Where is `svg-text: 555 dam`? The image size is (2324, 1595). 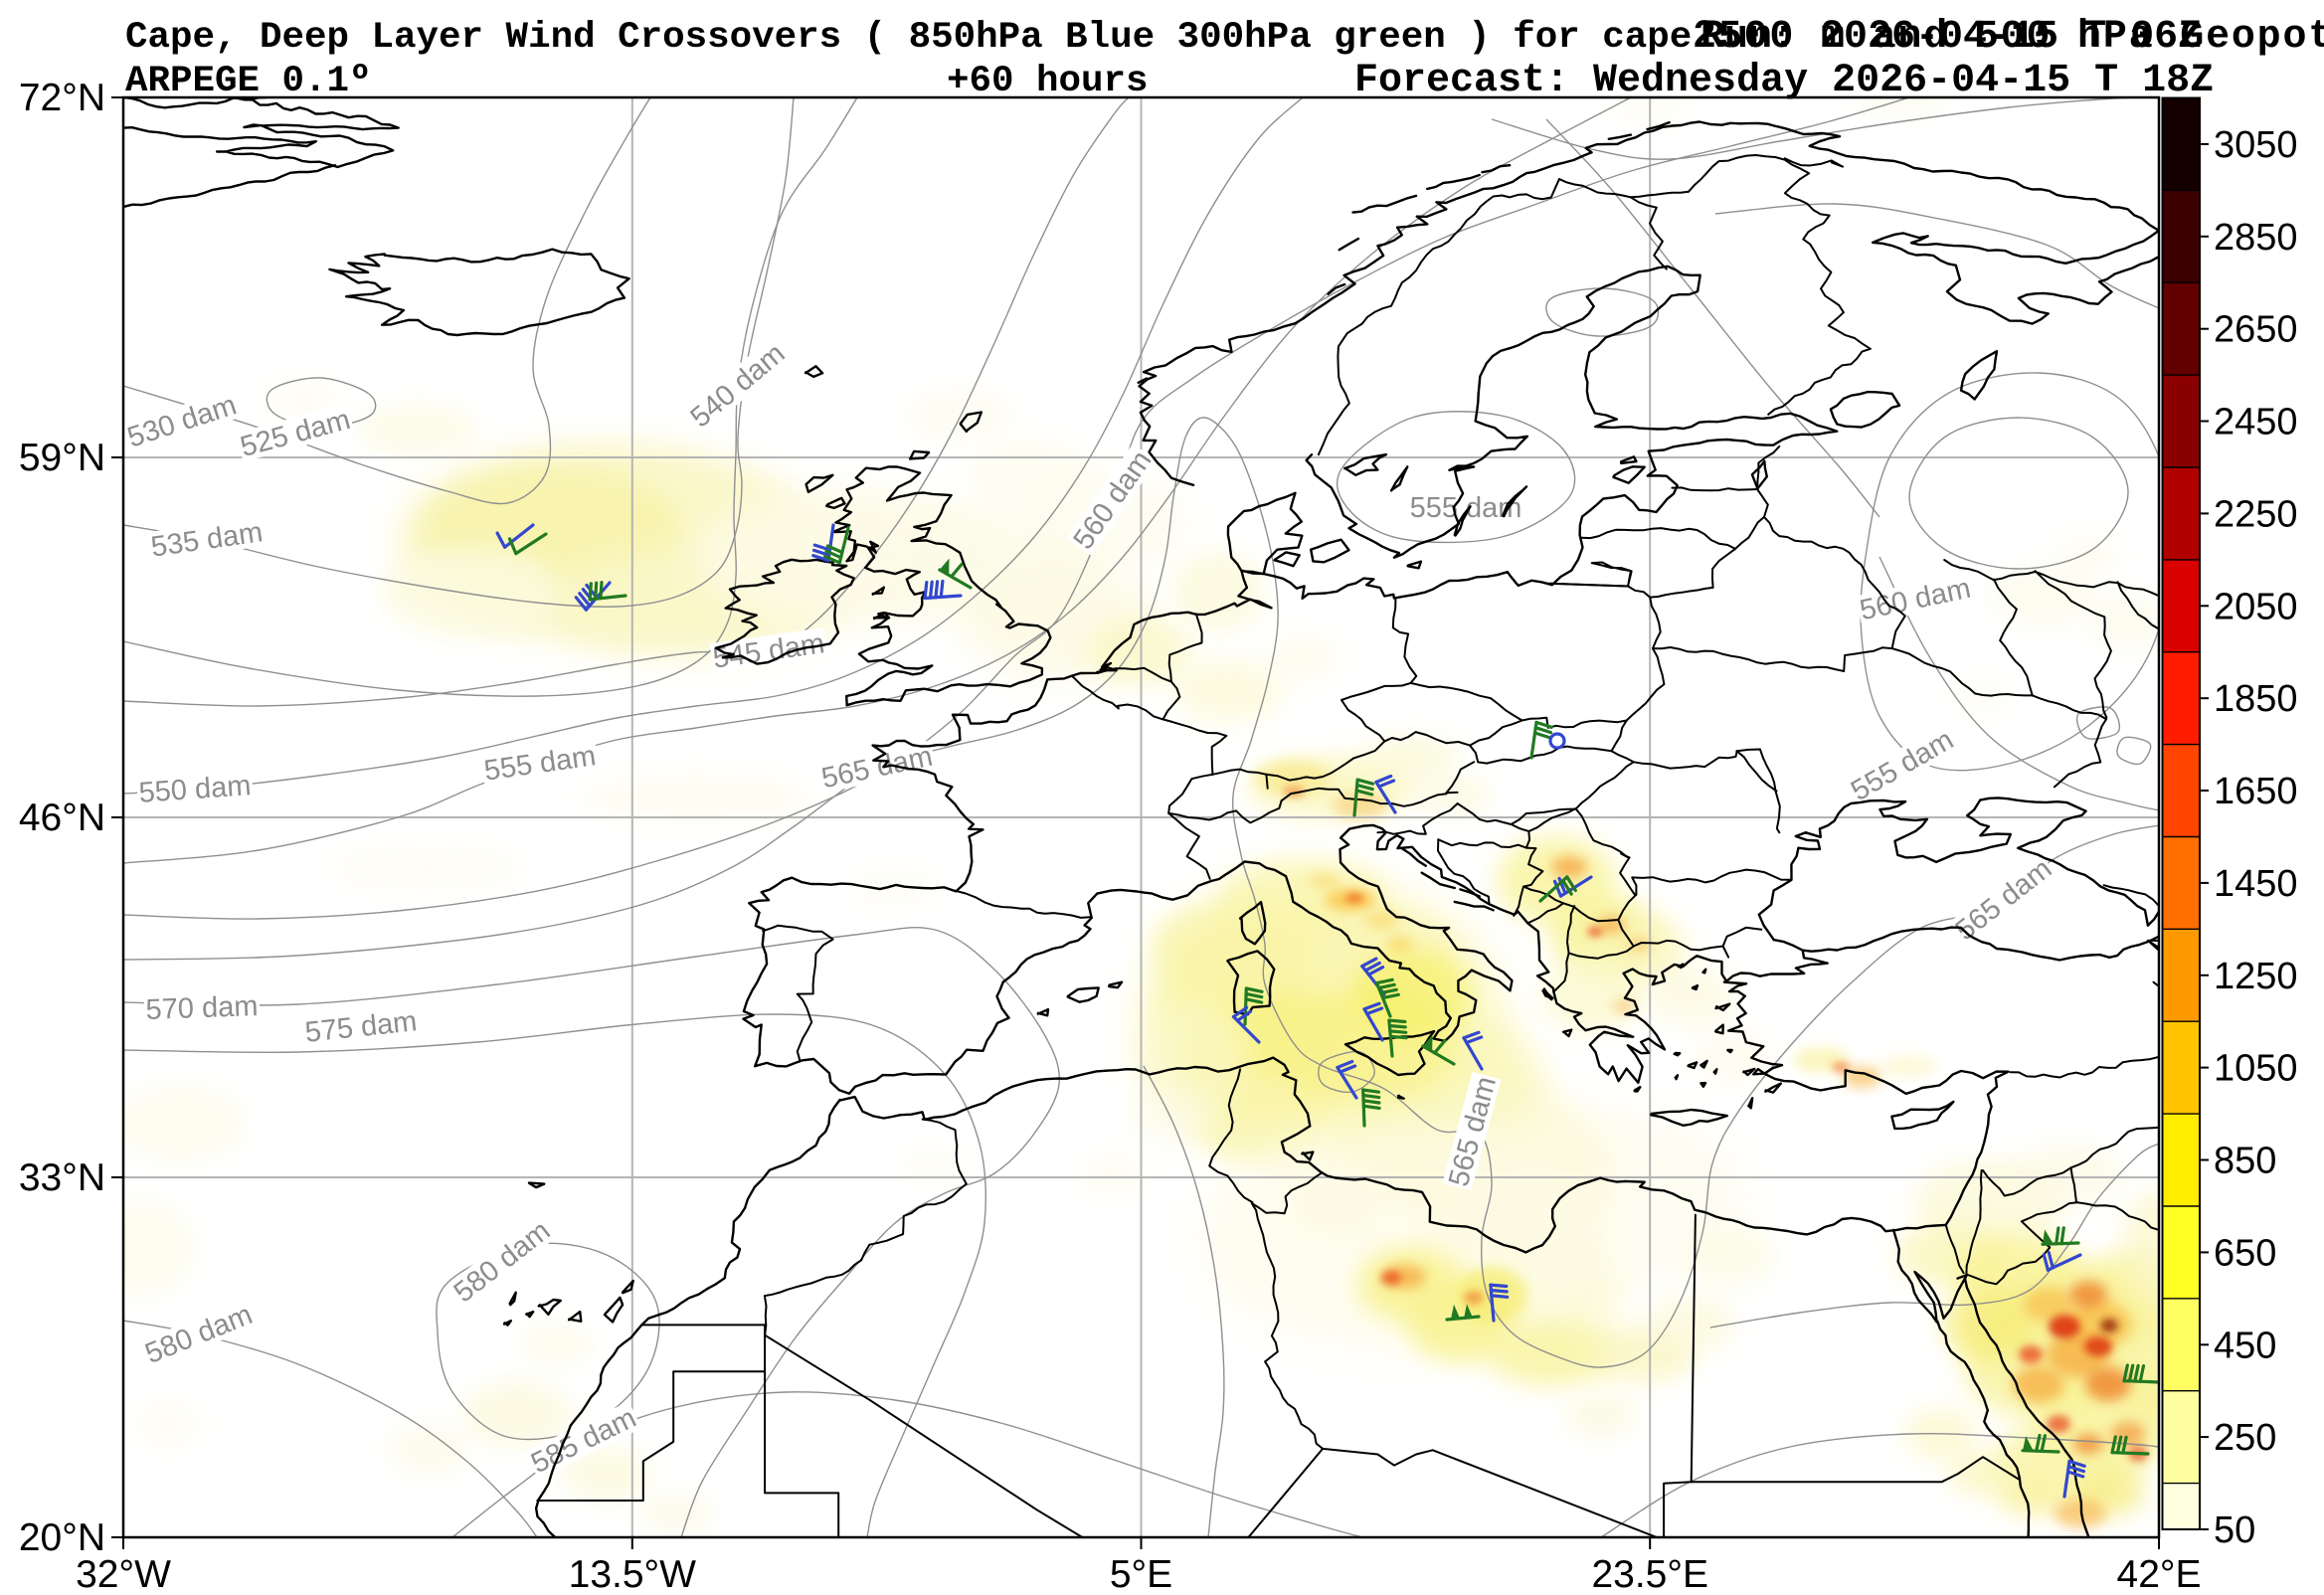
svg-text: 555 dam is located at coordinates (1466, 508).